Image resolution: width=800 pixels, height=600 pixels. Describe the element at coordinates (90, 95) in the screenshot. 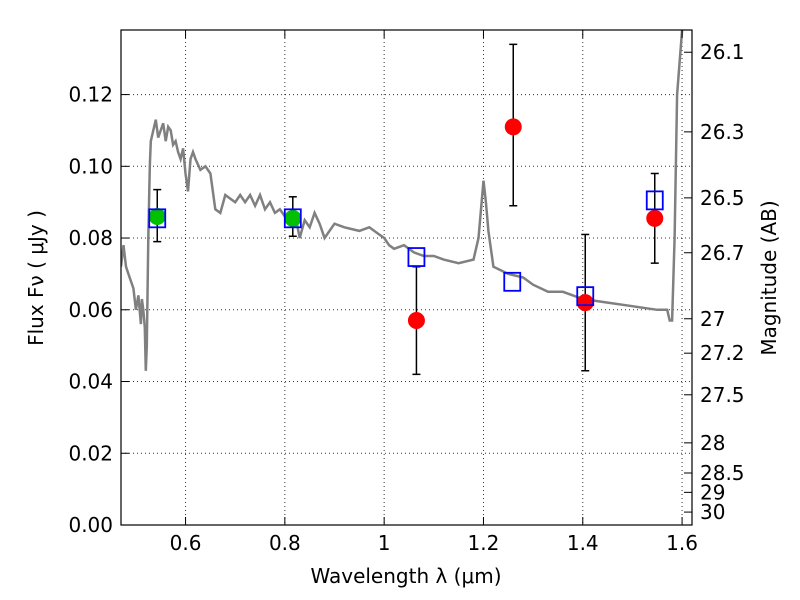

I see `y-tick-label: 0.12` at that location.